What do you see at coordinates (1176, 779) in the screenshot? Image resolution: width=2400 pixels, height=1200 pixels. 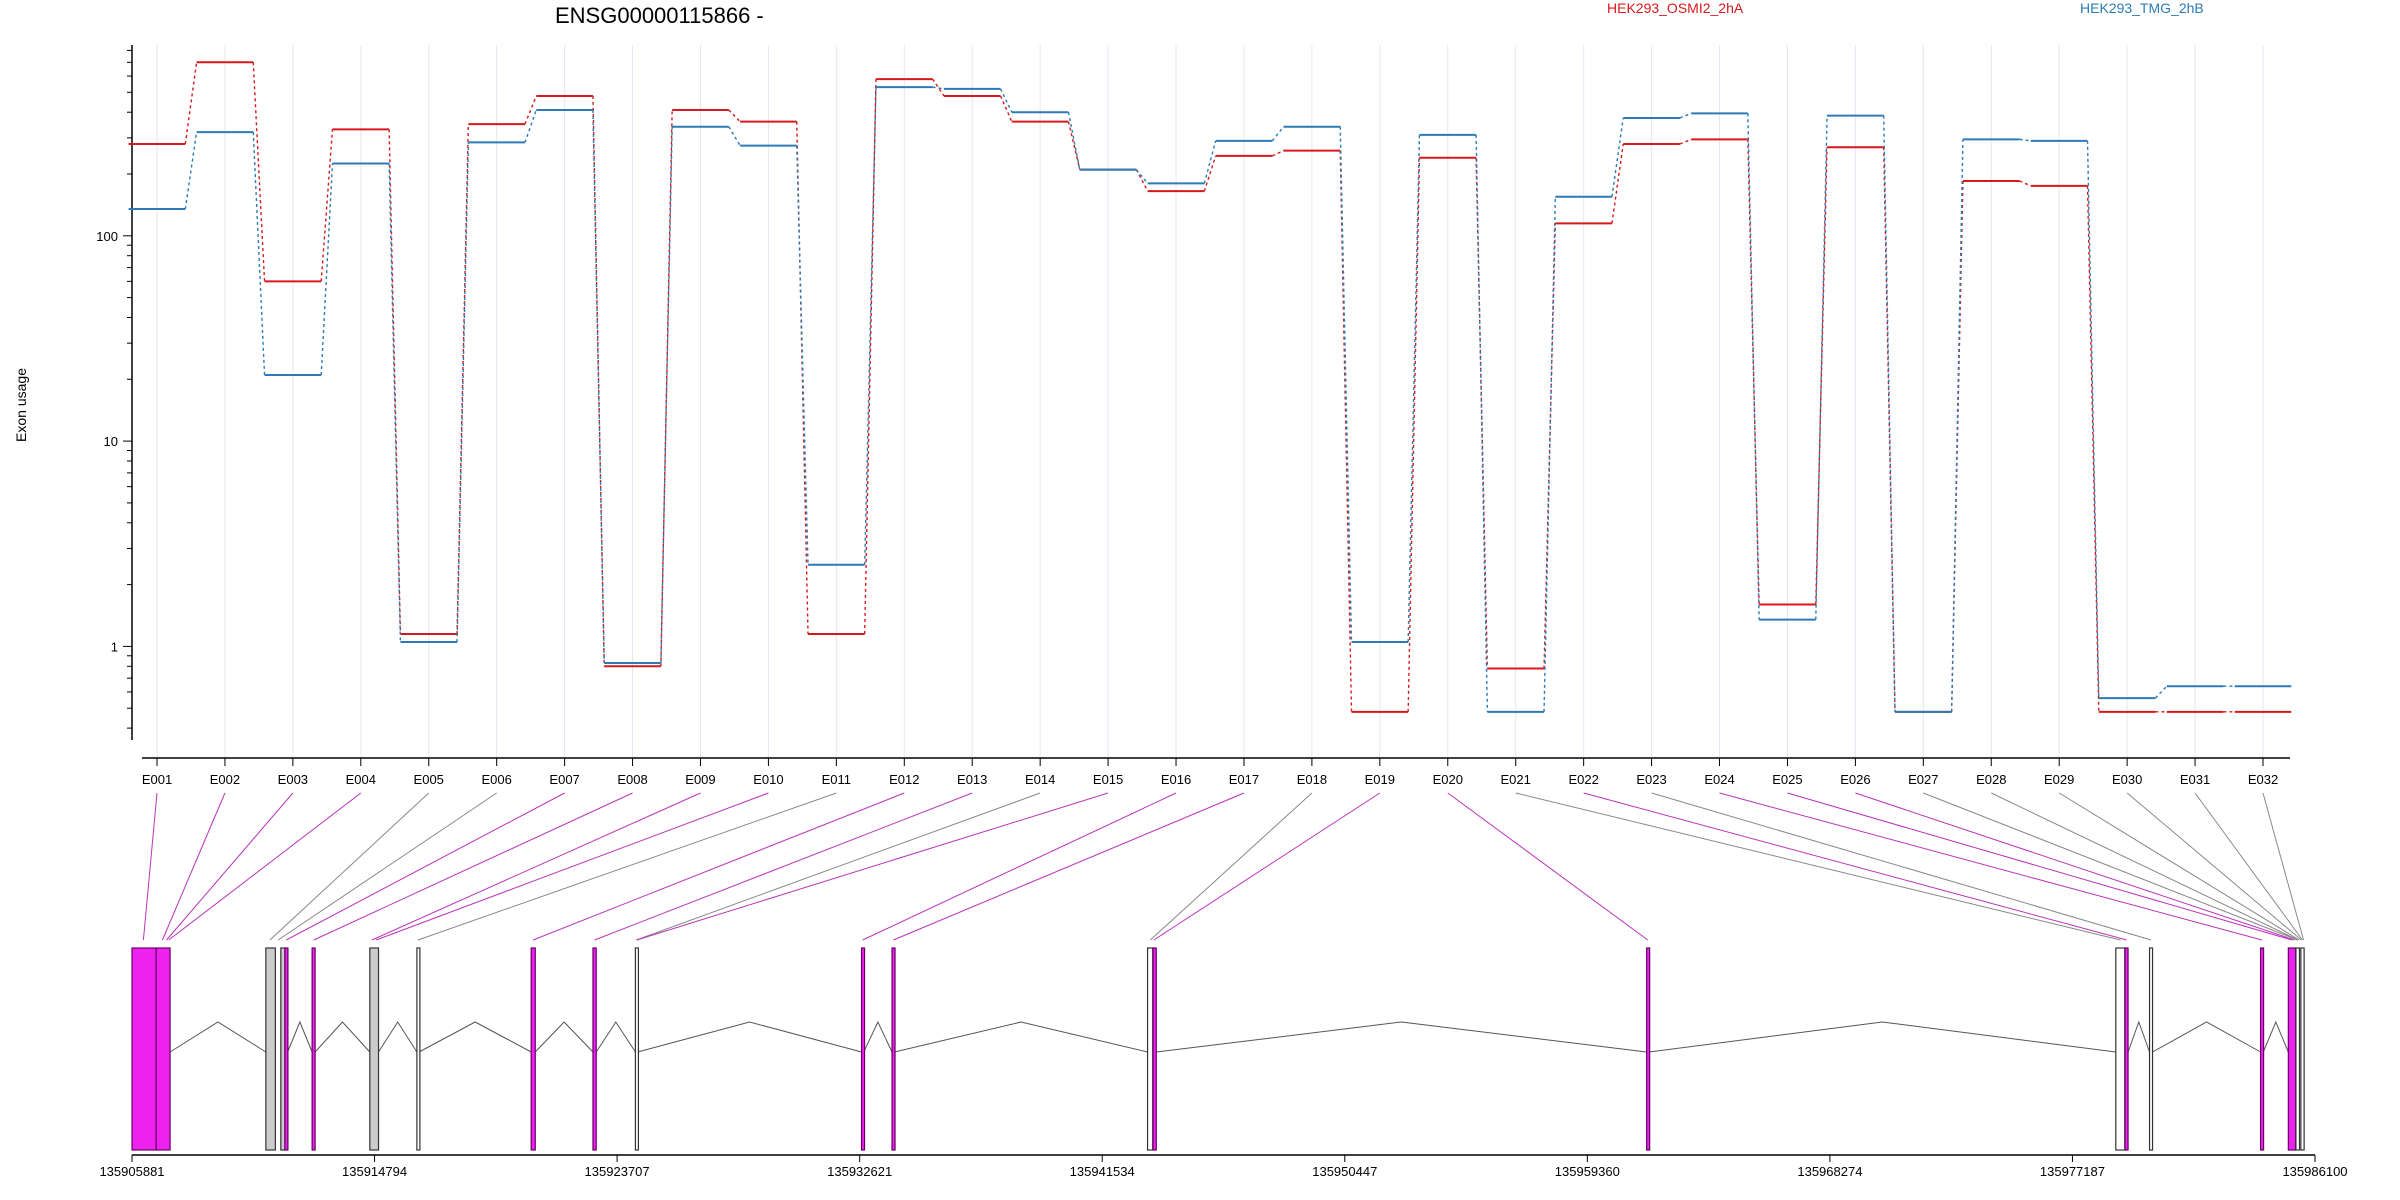 I see `x-tick-label-E016: E016` at bounding box center [1176, 779].